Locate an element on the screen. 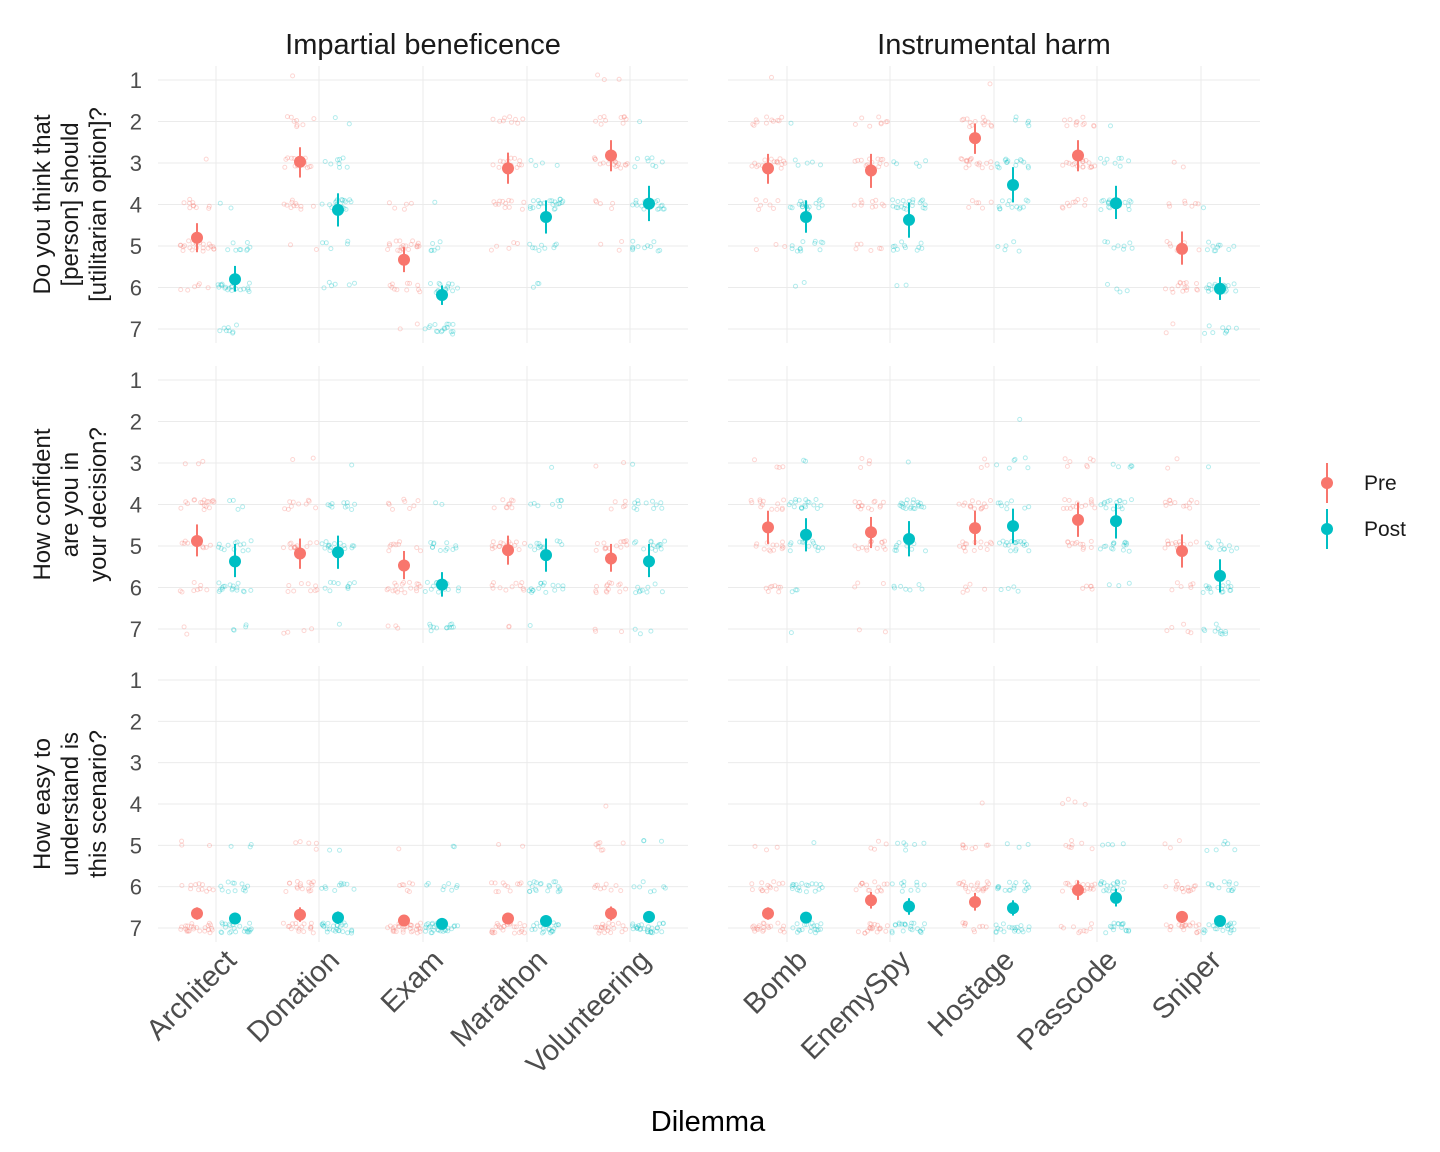  y-tick-label: 1 is located at coordinates (136, 80).